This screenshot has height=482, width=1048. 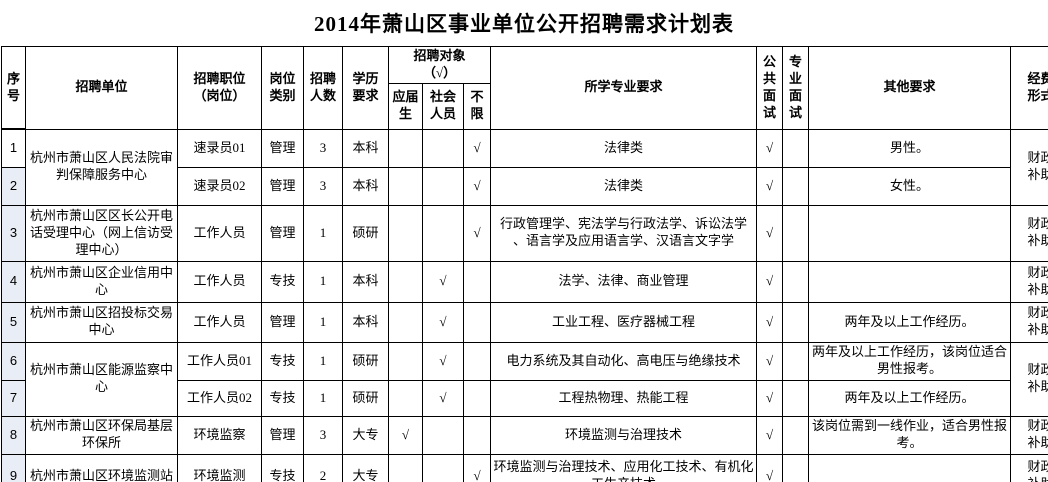 I want to click on cell-major: 环境监测与治理技术、应用化工技术、有机化工生产技术, so click(x=624, y=467).